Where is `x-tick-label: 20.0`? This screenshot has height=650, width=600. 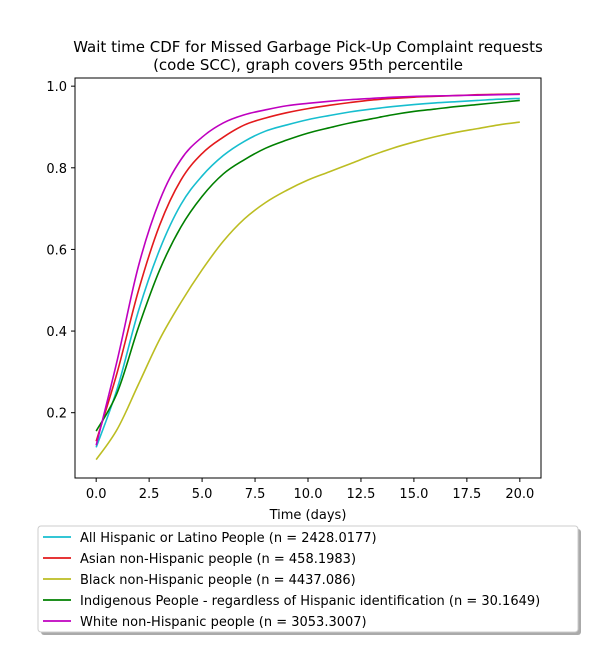
x-tick-label: 20.0 is located at coordinates (519, 494).